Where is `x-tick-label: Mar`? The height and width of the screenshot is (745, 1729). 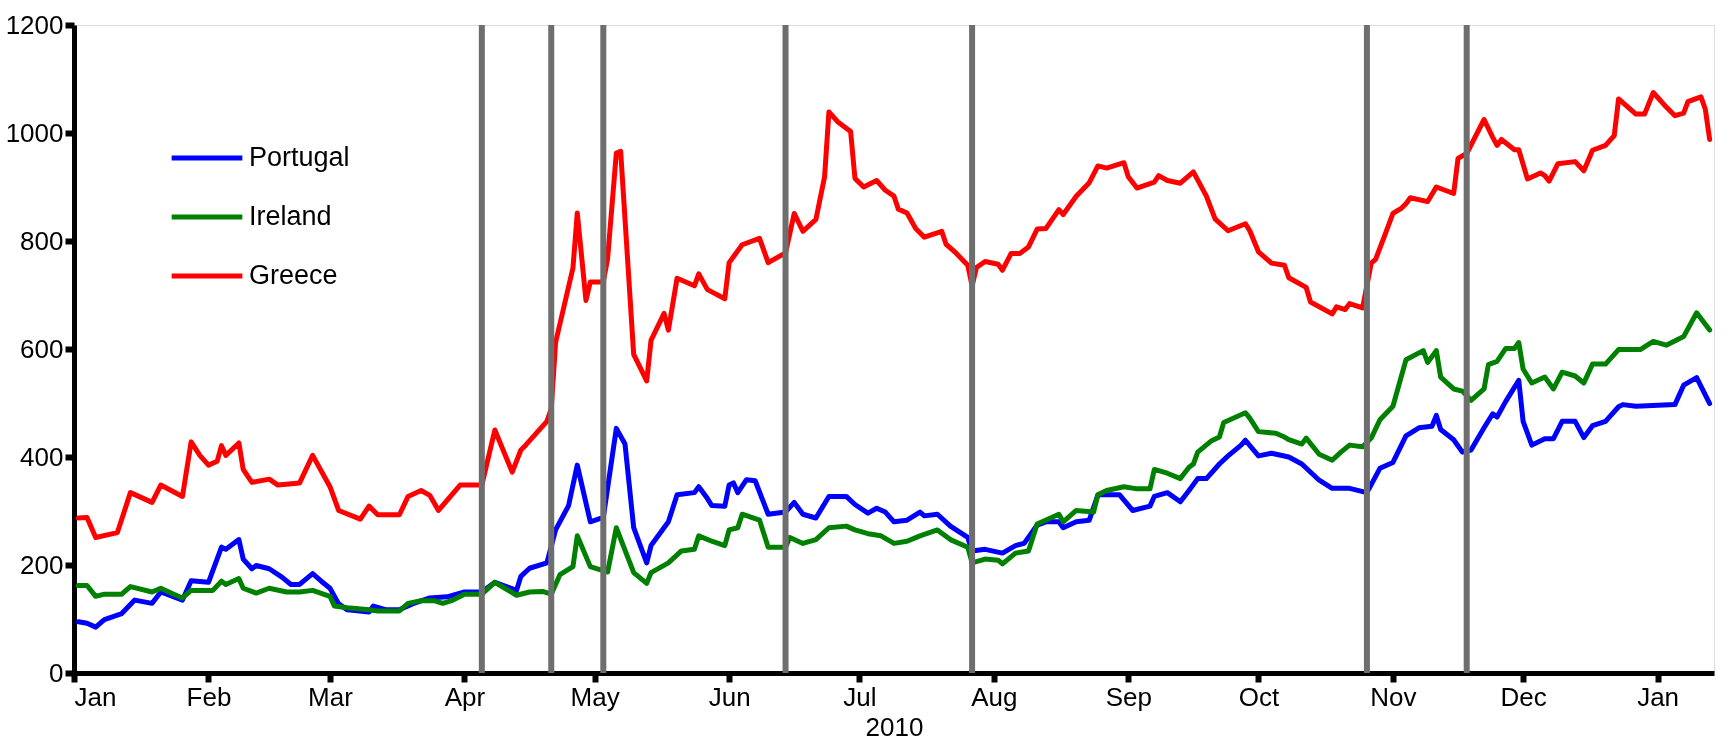
x-tick-label: Mar is located at coordinates (331, 696).